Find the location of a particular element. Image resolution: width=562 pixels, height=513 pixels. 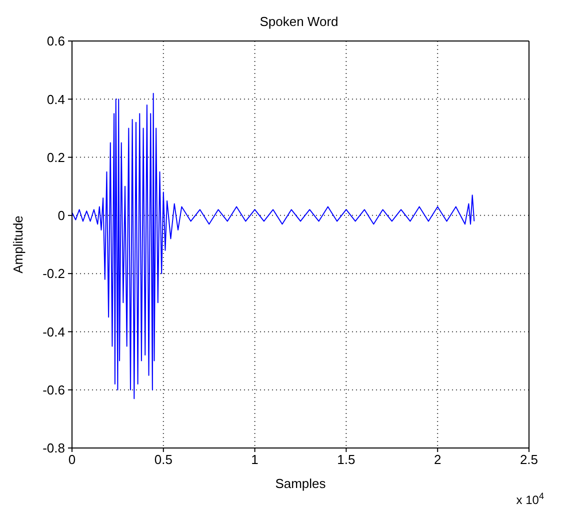

x-tick-label: 2 is located at coordinates (438, 460).